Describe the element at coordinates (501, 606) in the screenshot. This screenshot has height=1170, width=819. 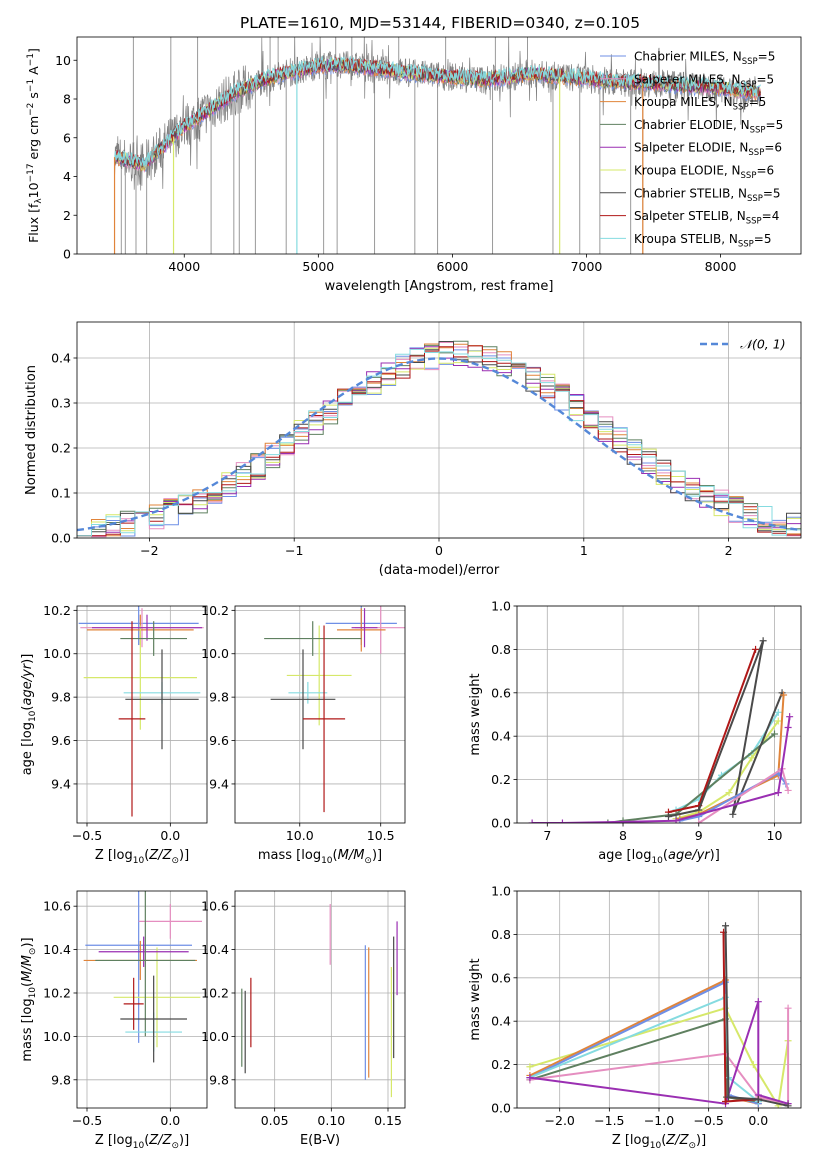
I see `y-tick-label: 1.0` at that location.